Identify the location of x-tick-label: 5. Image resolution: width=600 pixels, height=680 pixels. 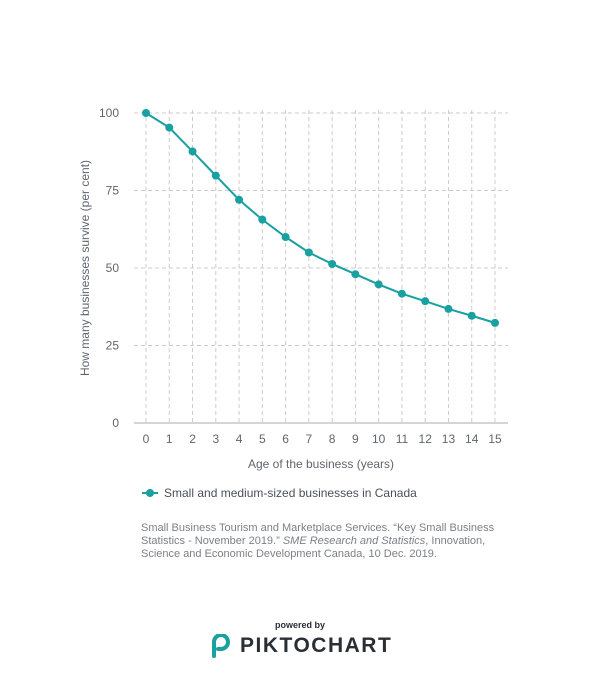
(262, 439).